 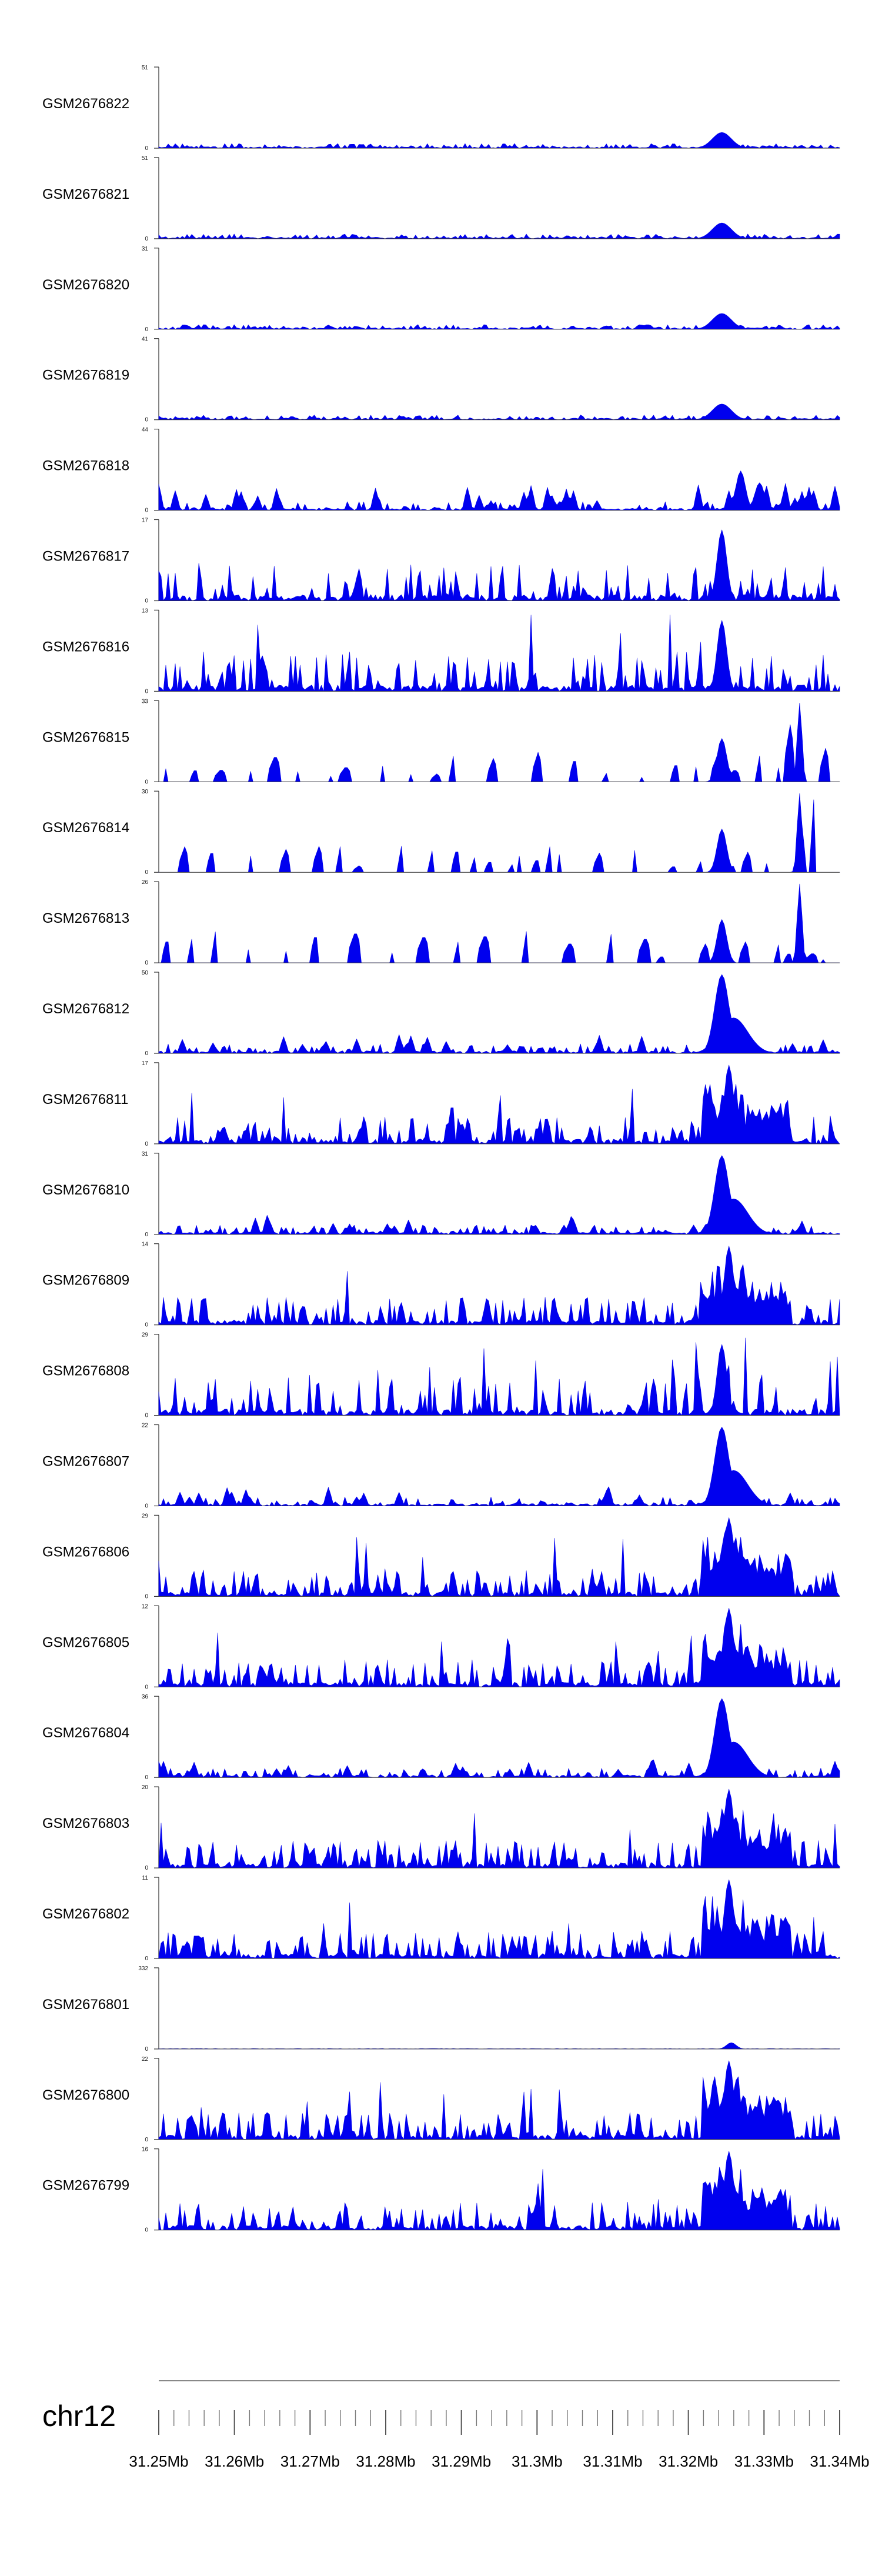 I want to click on track-GSM2676806: GSM2676806 29 0, so click(x=441, y=1556).